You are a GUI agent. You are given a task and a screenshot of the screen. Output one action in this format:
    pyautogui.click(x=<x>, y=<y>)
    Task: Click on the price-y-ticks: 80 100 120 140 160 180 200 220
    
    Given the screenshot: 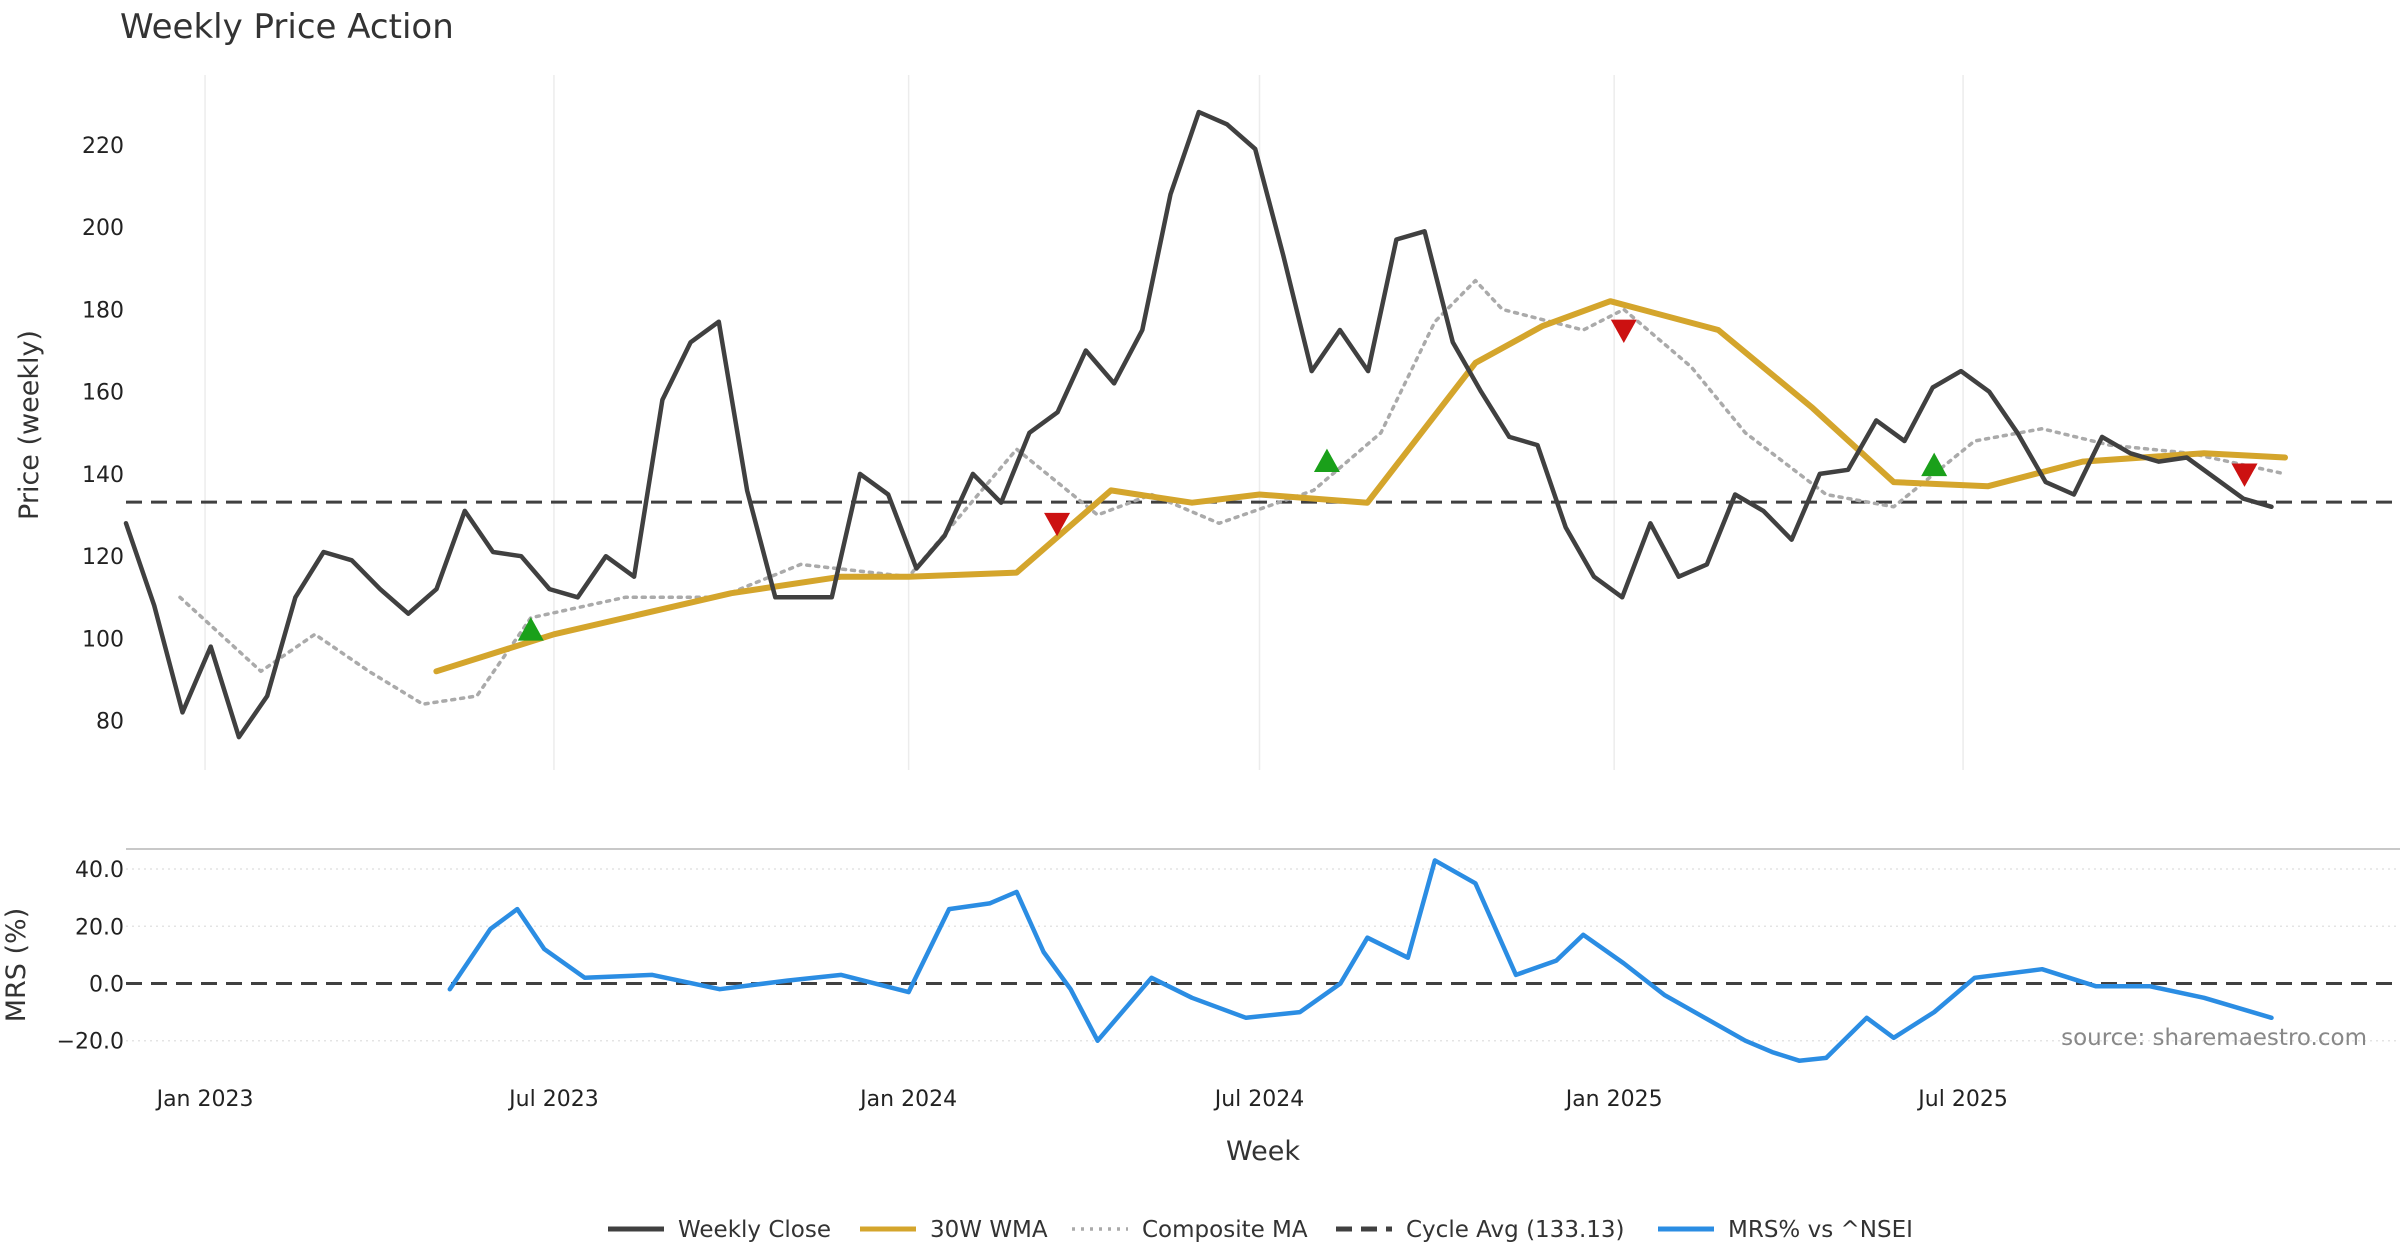 What is the action you would take?
    pyautogui.click(x=103, y=434)
    